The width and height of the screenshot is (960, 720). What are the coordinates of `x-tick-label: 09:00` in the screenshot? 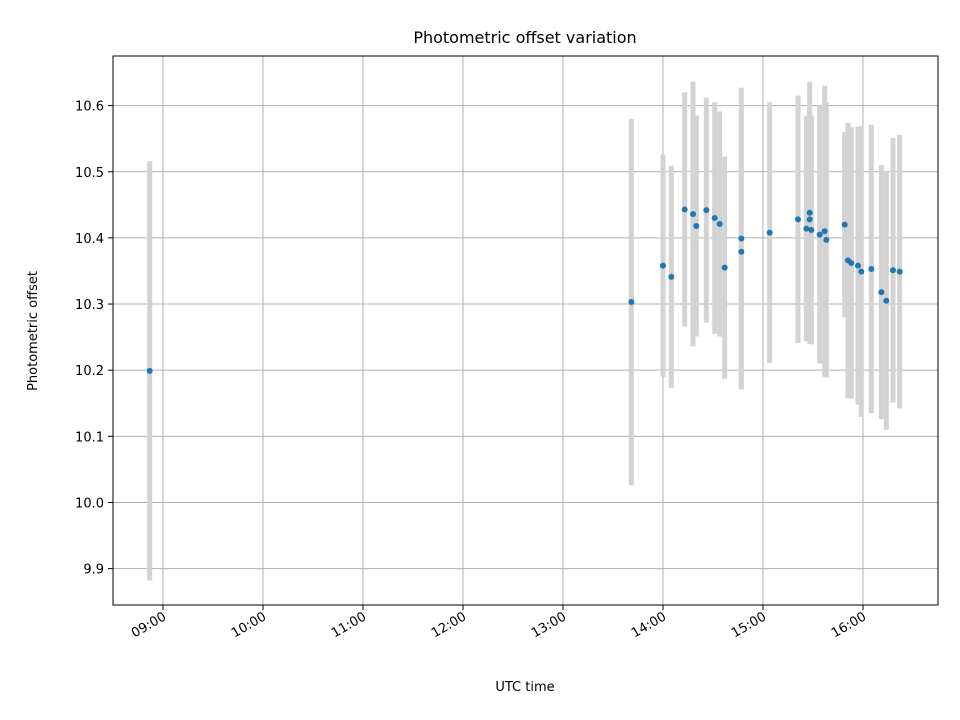 It's located at (149, 625).